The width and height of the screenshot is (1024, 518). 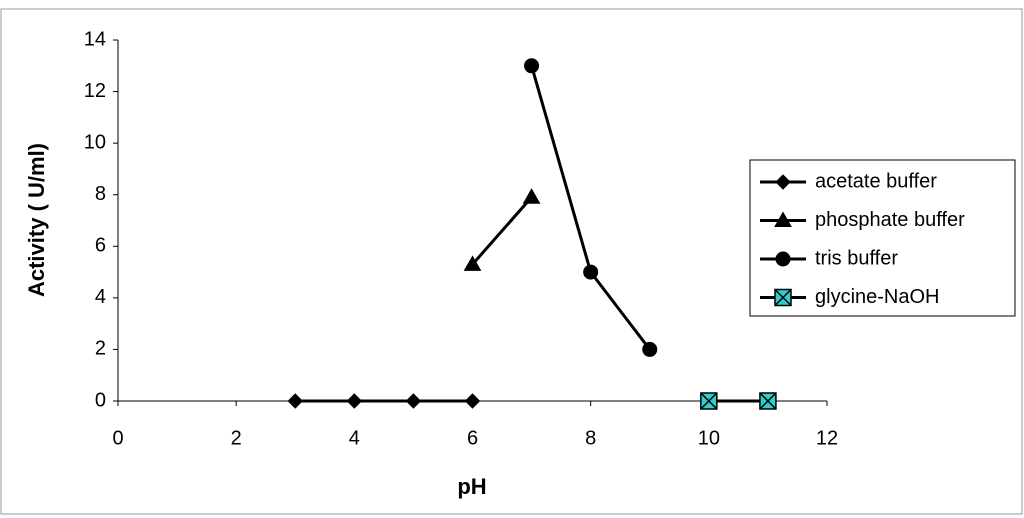 I want to click on legend-label: phosphate buffer, so click(x=890, y=220).